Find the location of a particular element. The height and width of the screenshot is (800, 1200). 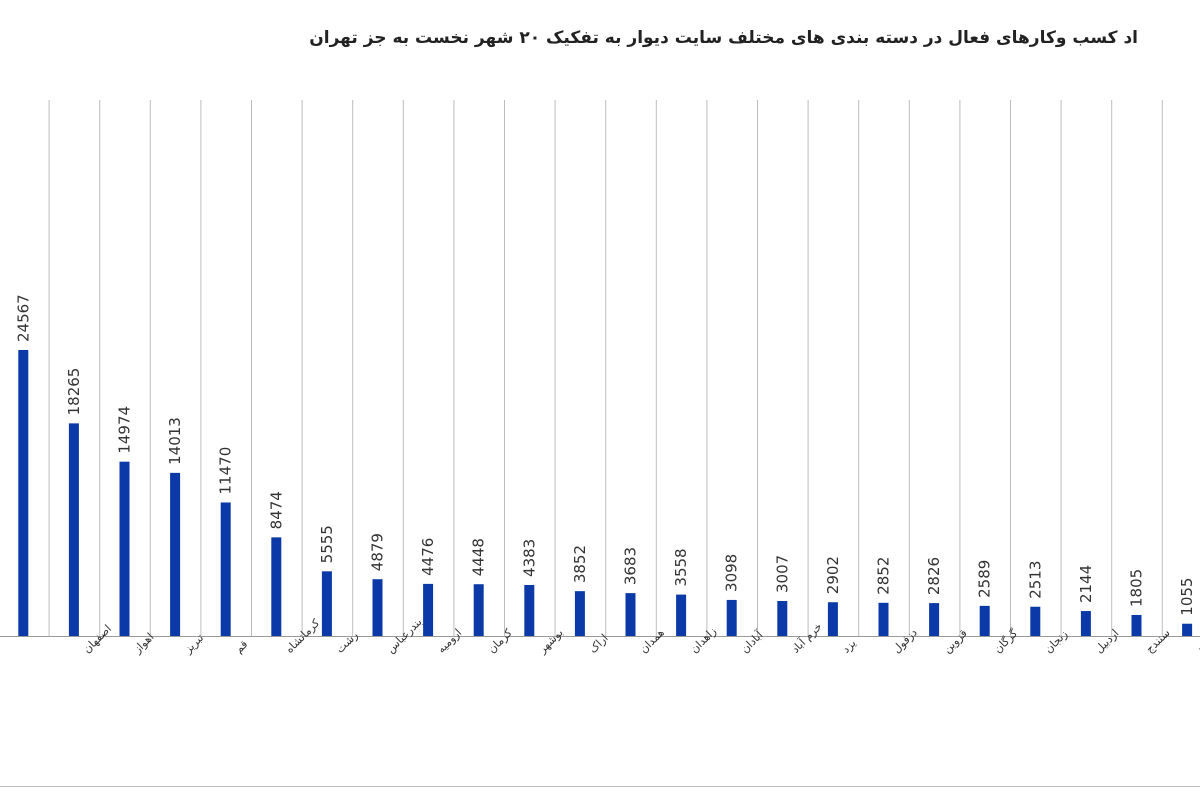

data-label: 3683 is located at coordinates (631, 566).